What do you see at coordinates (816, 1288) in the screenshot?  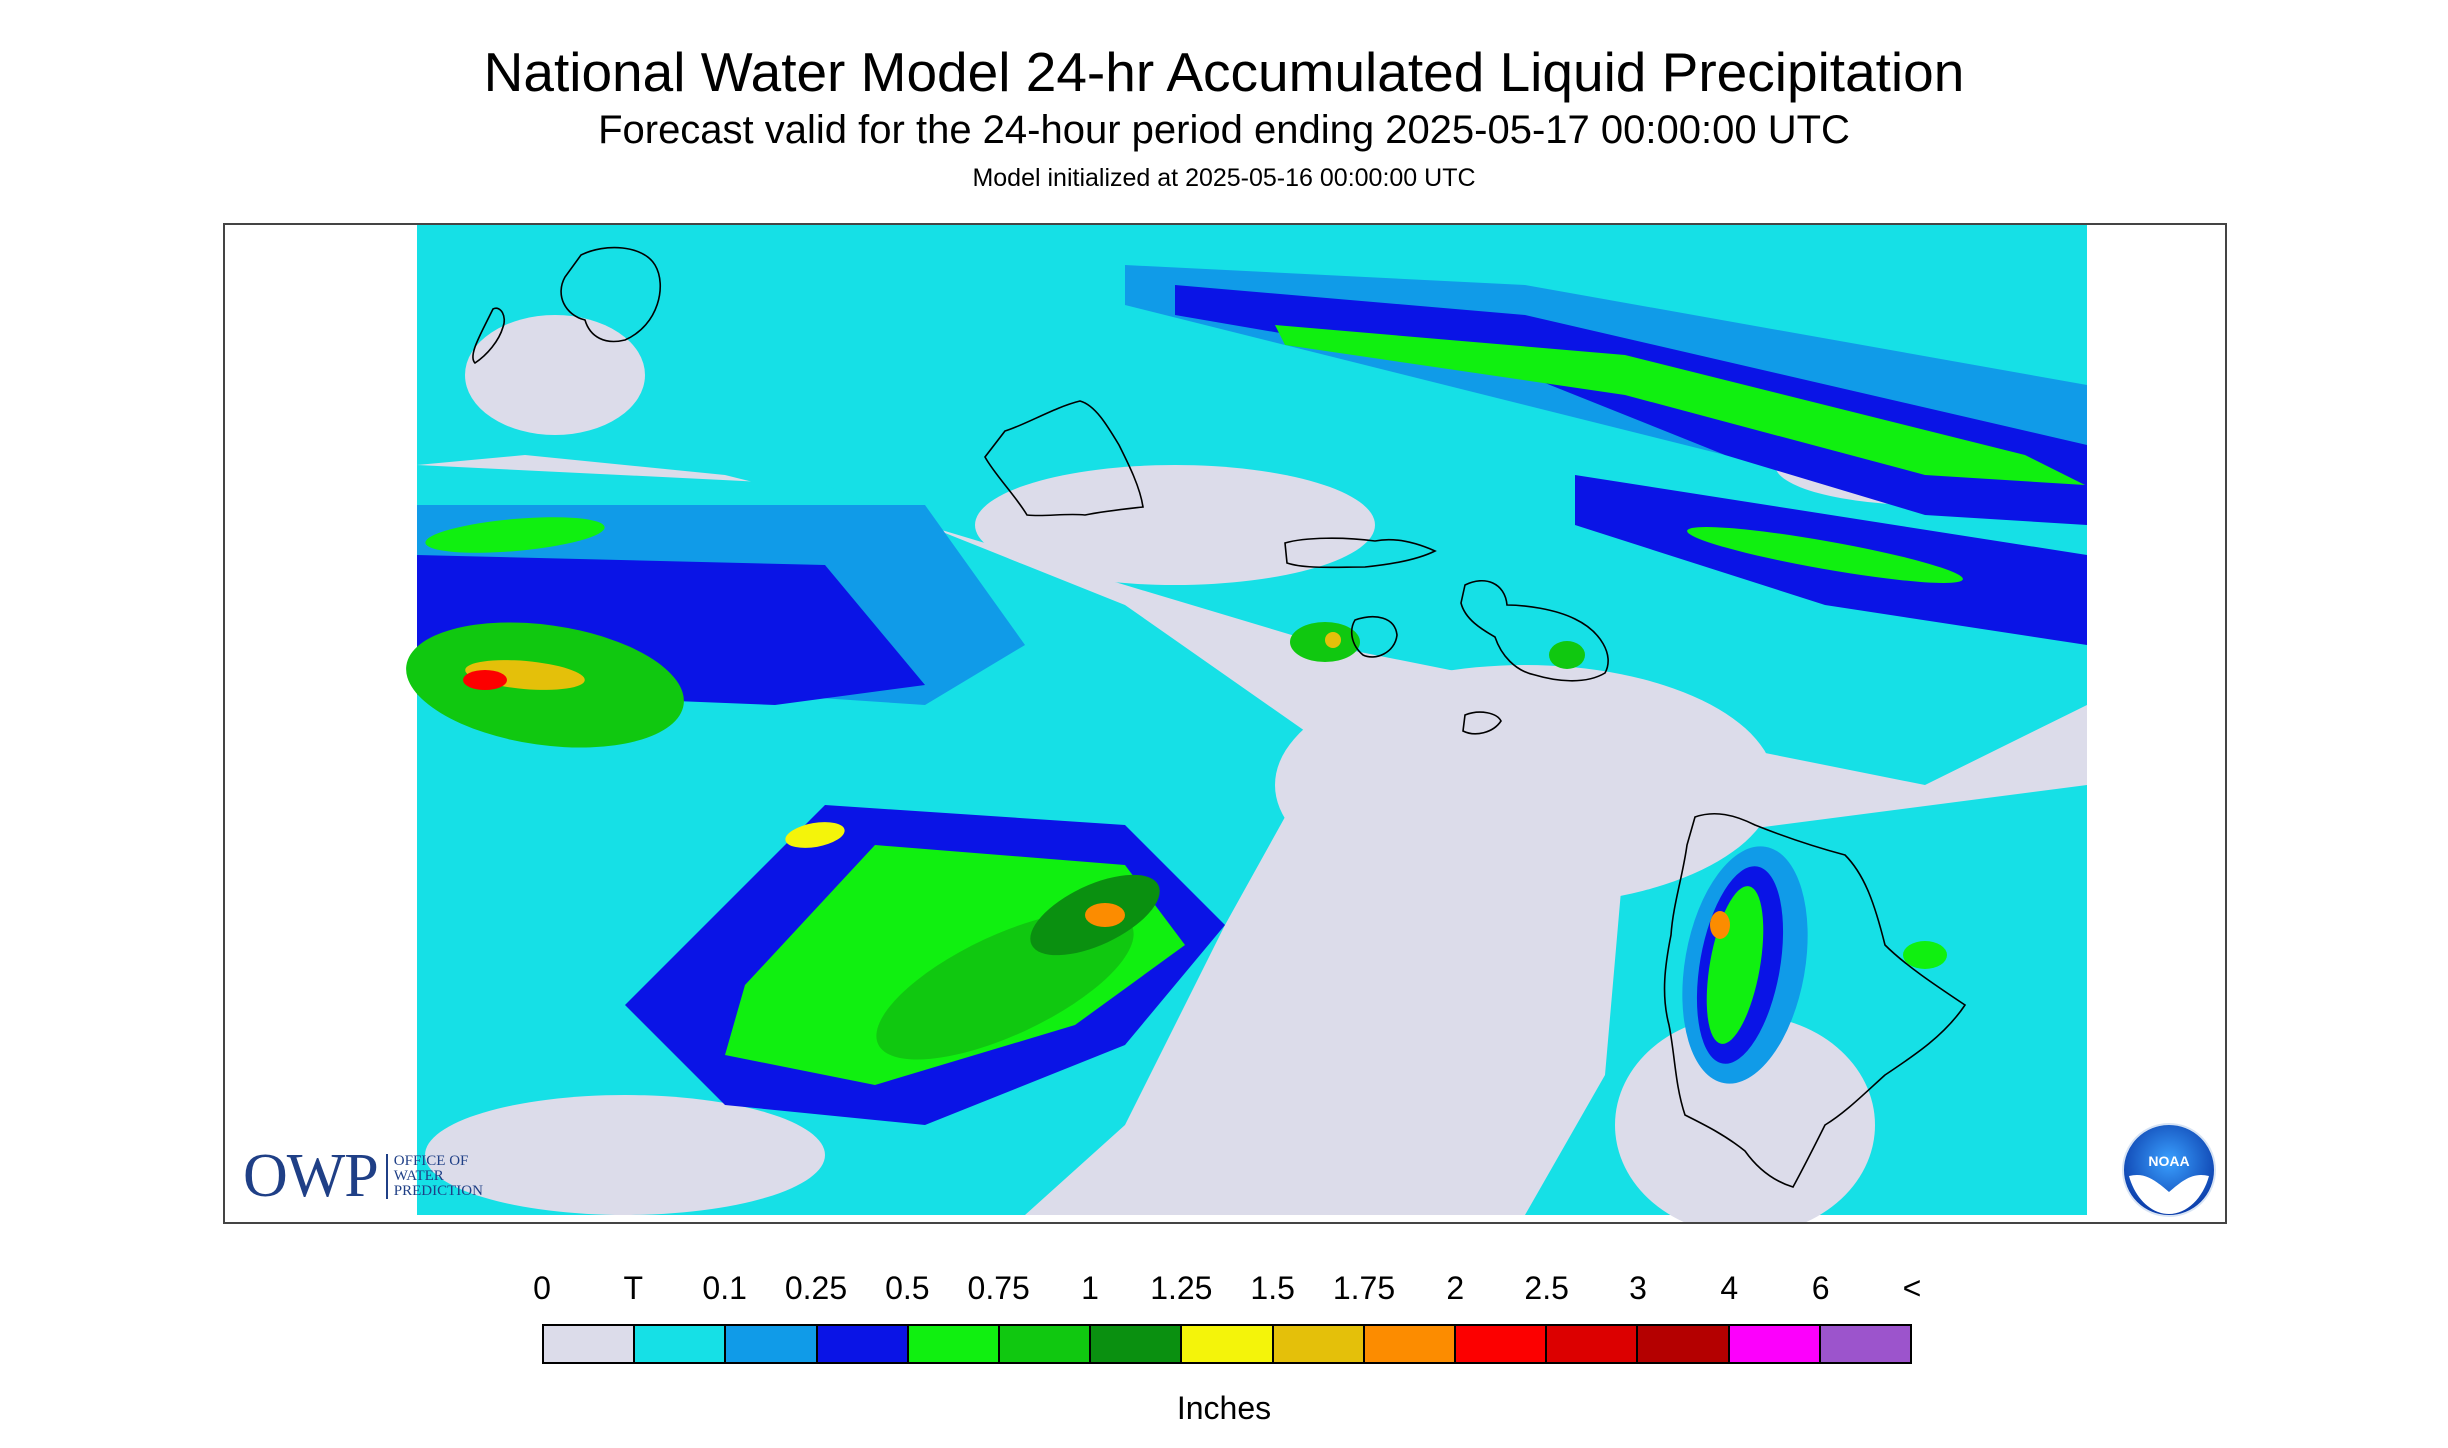 I see `legend-label: 0.25` at bounding box center [816, 1288].